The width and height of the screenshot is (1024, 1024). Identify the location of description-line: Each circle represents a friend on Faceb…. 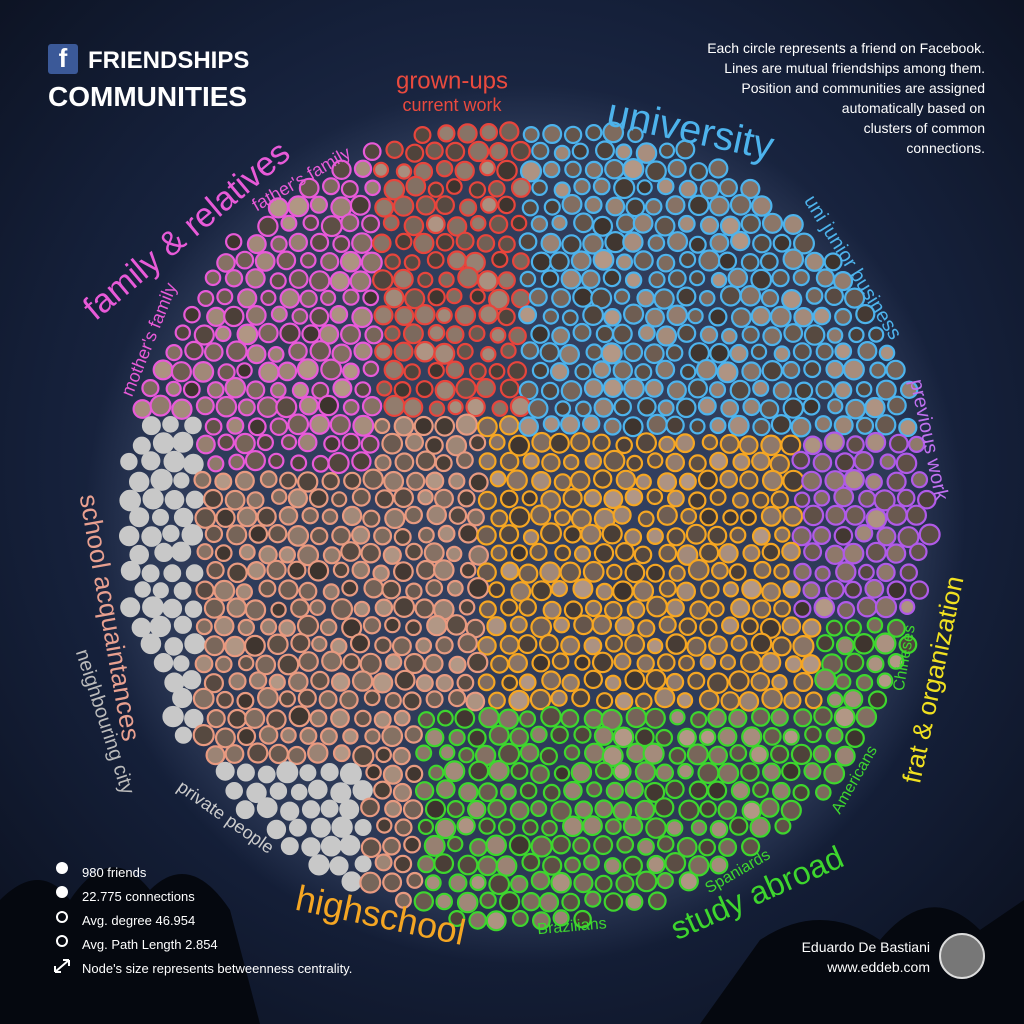
(846, 48).